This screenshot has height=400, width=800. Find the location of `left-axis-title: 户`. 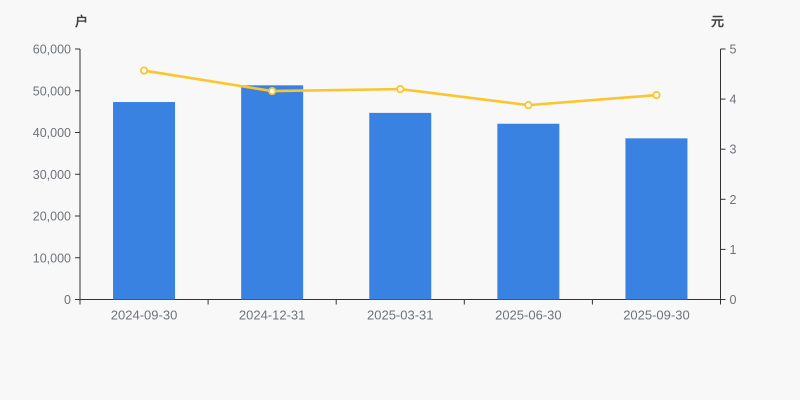

left-axis-title: 户 is located at coordinates (82, 21).